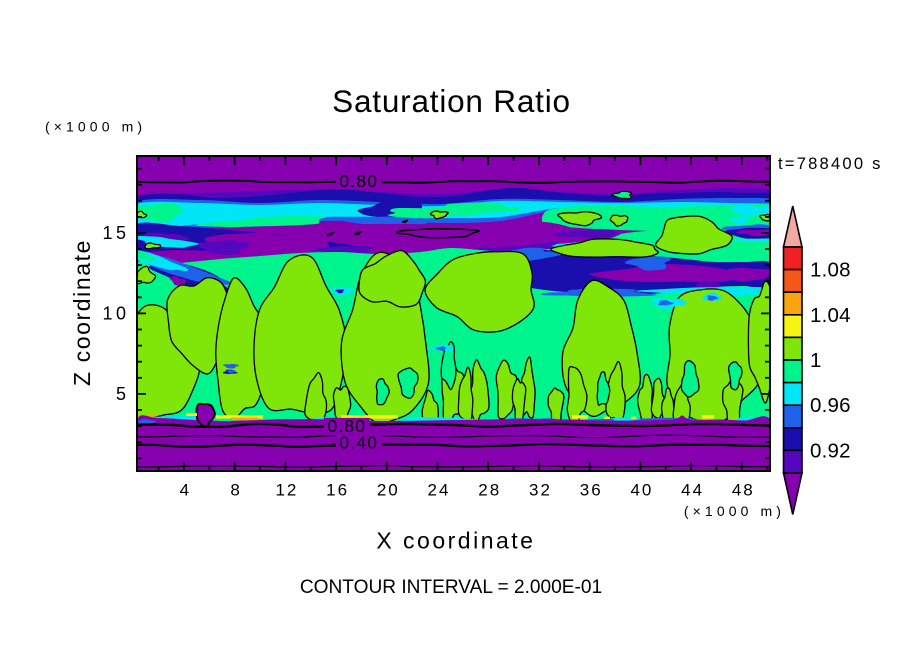 The height and width of the screenshot is (659, 904). I want to click on svg-text: 0.96, so click(830, 405).